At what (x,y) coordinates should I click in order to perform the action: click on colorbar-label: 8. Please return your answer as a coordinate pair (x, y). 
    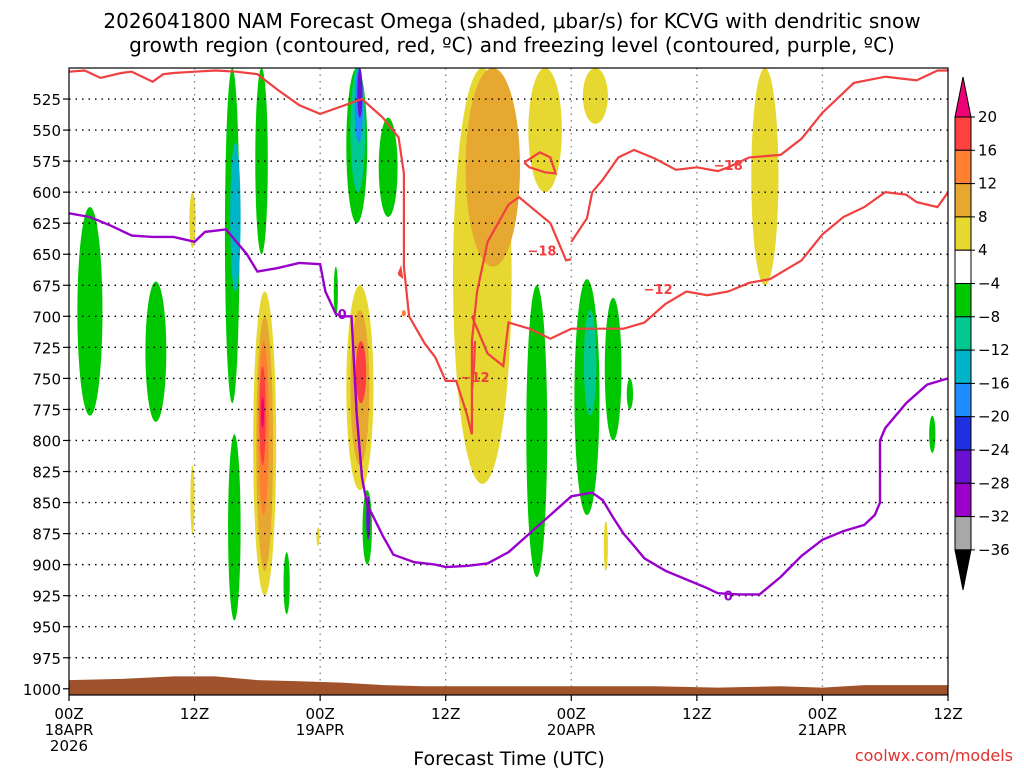
    Looking at the image, I should click on (983, 217).